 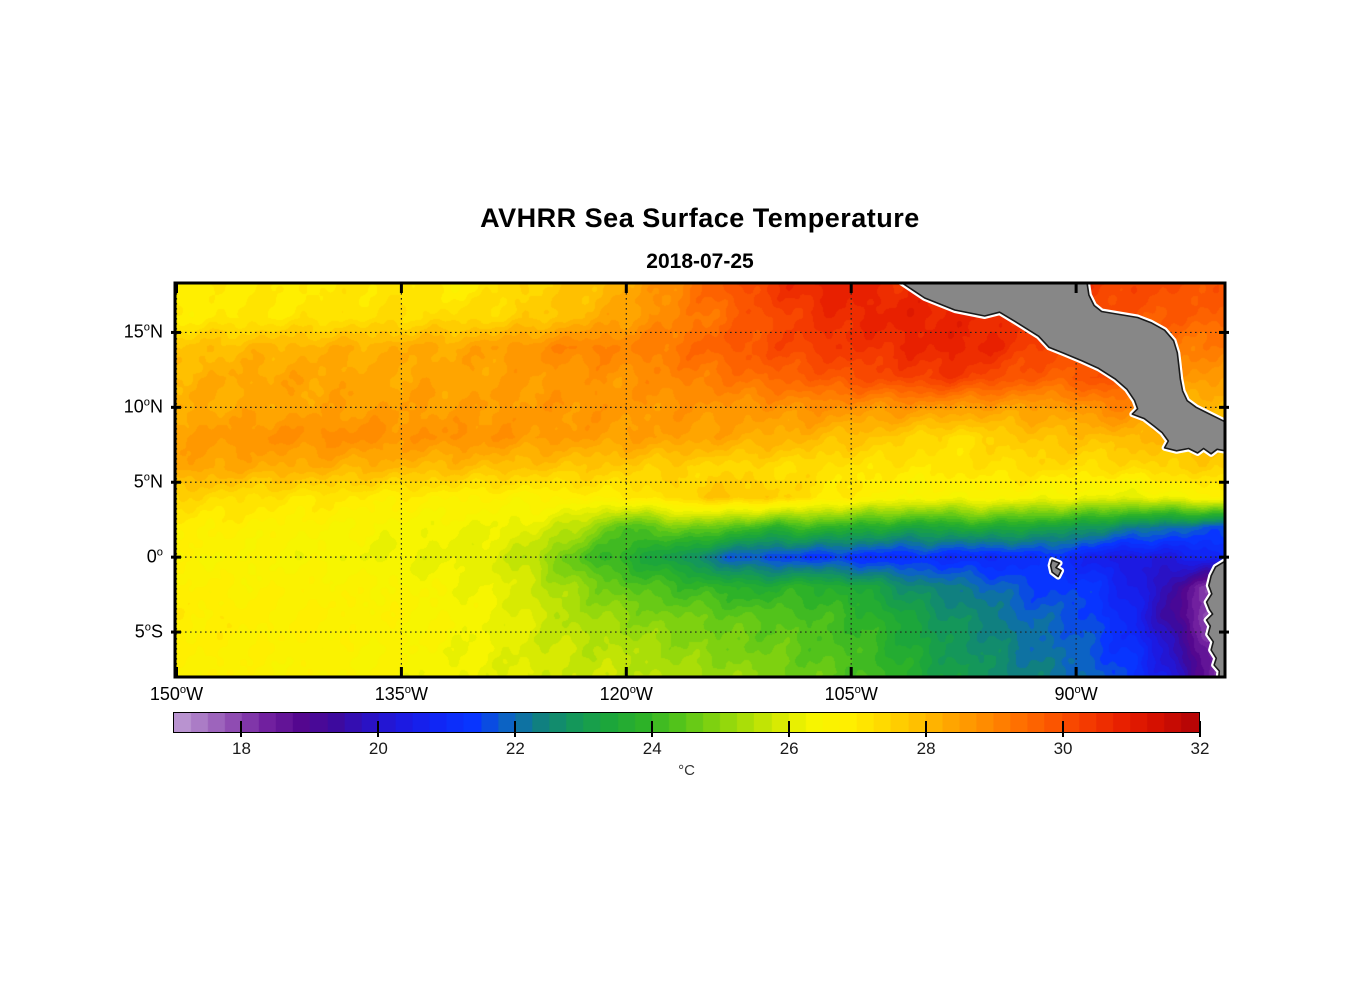 What do you see at coordinates (143, 331) in the screenshot?
I see `y-tick-label: 15oN` at bounding box center [143, 331].